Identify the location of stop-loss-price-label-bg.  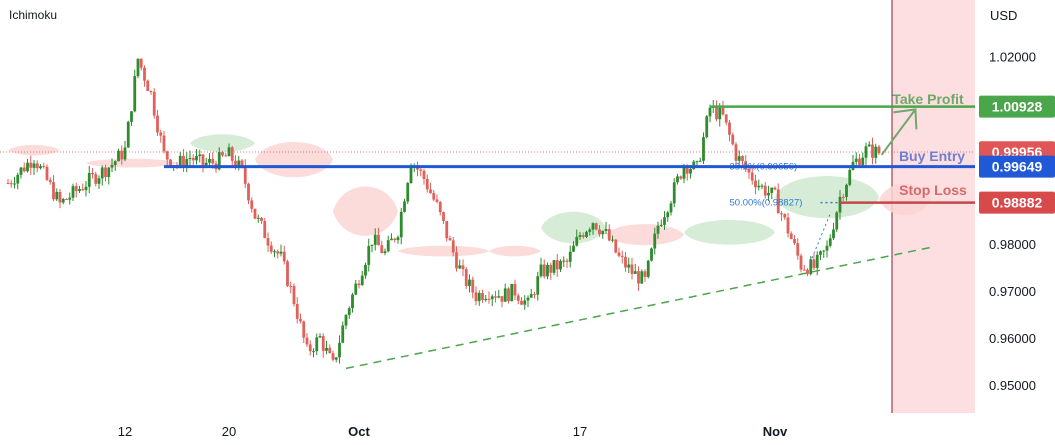
(1017, 202).